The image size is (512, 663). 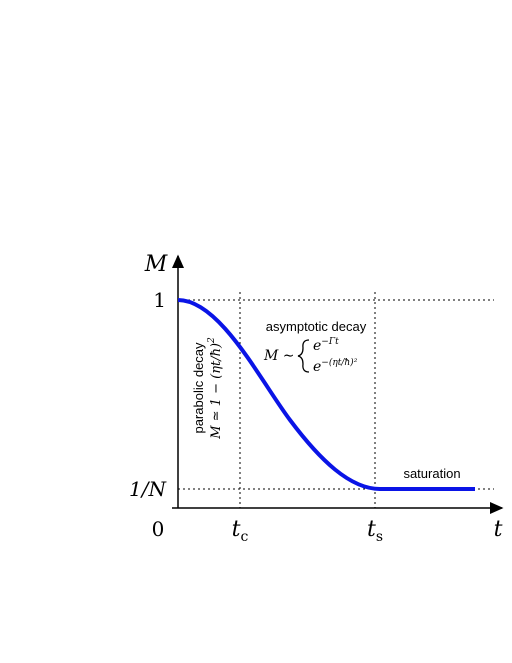 What do you see at coordinates (216, 391) in the screenshot?
I see `formula-text: M ≃ 1 − (ηt/ħ)` at bounding box center [216, 391].